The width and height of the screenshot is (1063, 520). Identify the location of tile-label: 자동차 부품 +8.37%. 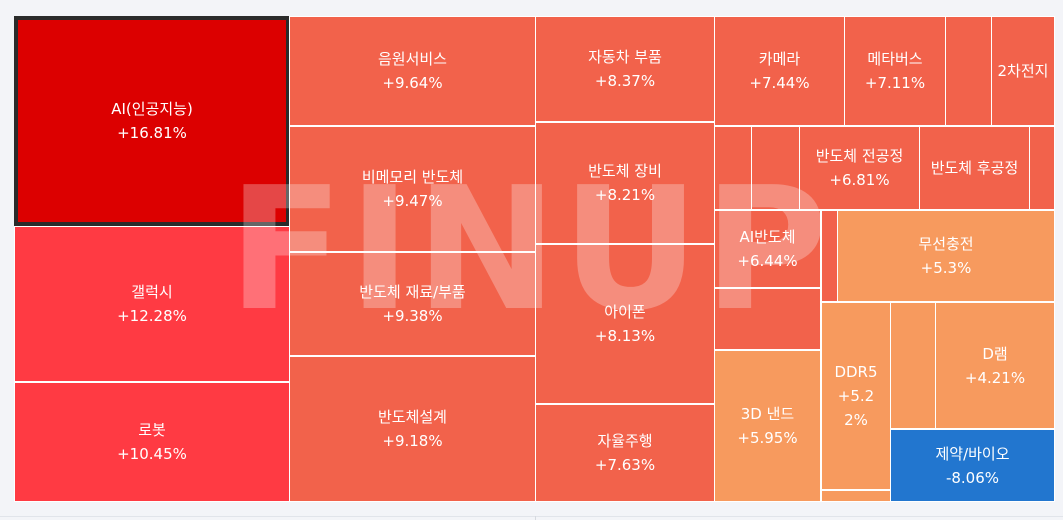
(625, 69).